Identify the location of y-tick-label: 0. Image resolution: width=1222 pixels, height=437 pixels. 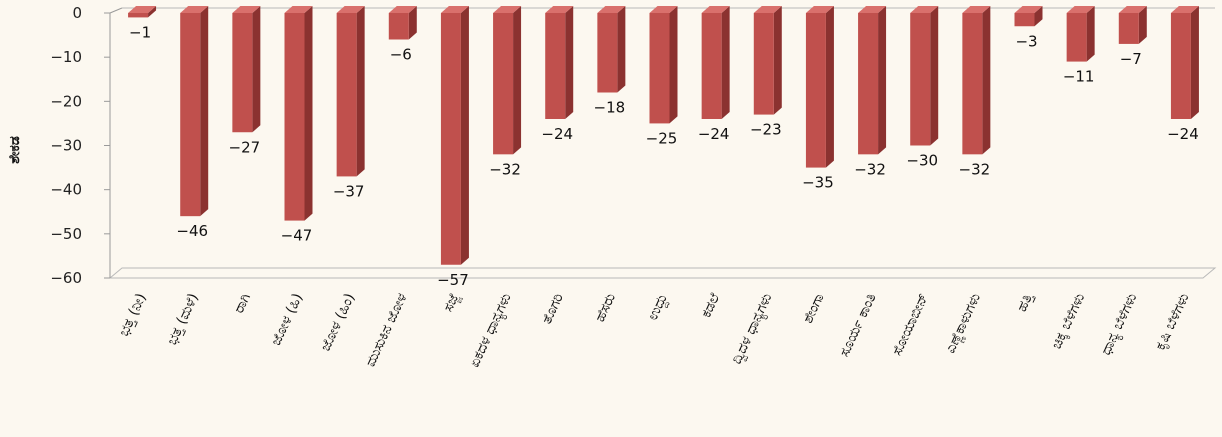
(77, 13).